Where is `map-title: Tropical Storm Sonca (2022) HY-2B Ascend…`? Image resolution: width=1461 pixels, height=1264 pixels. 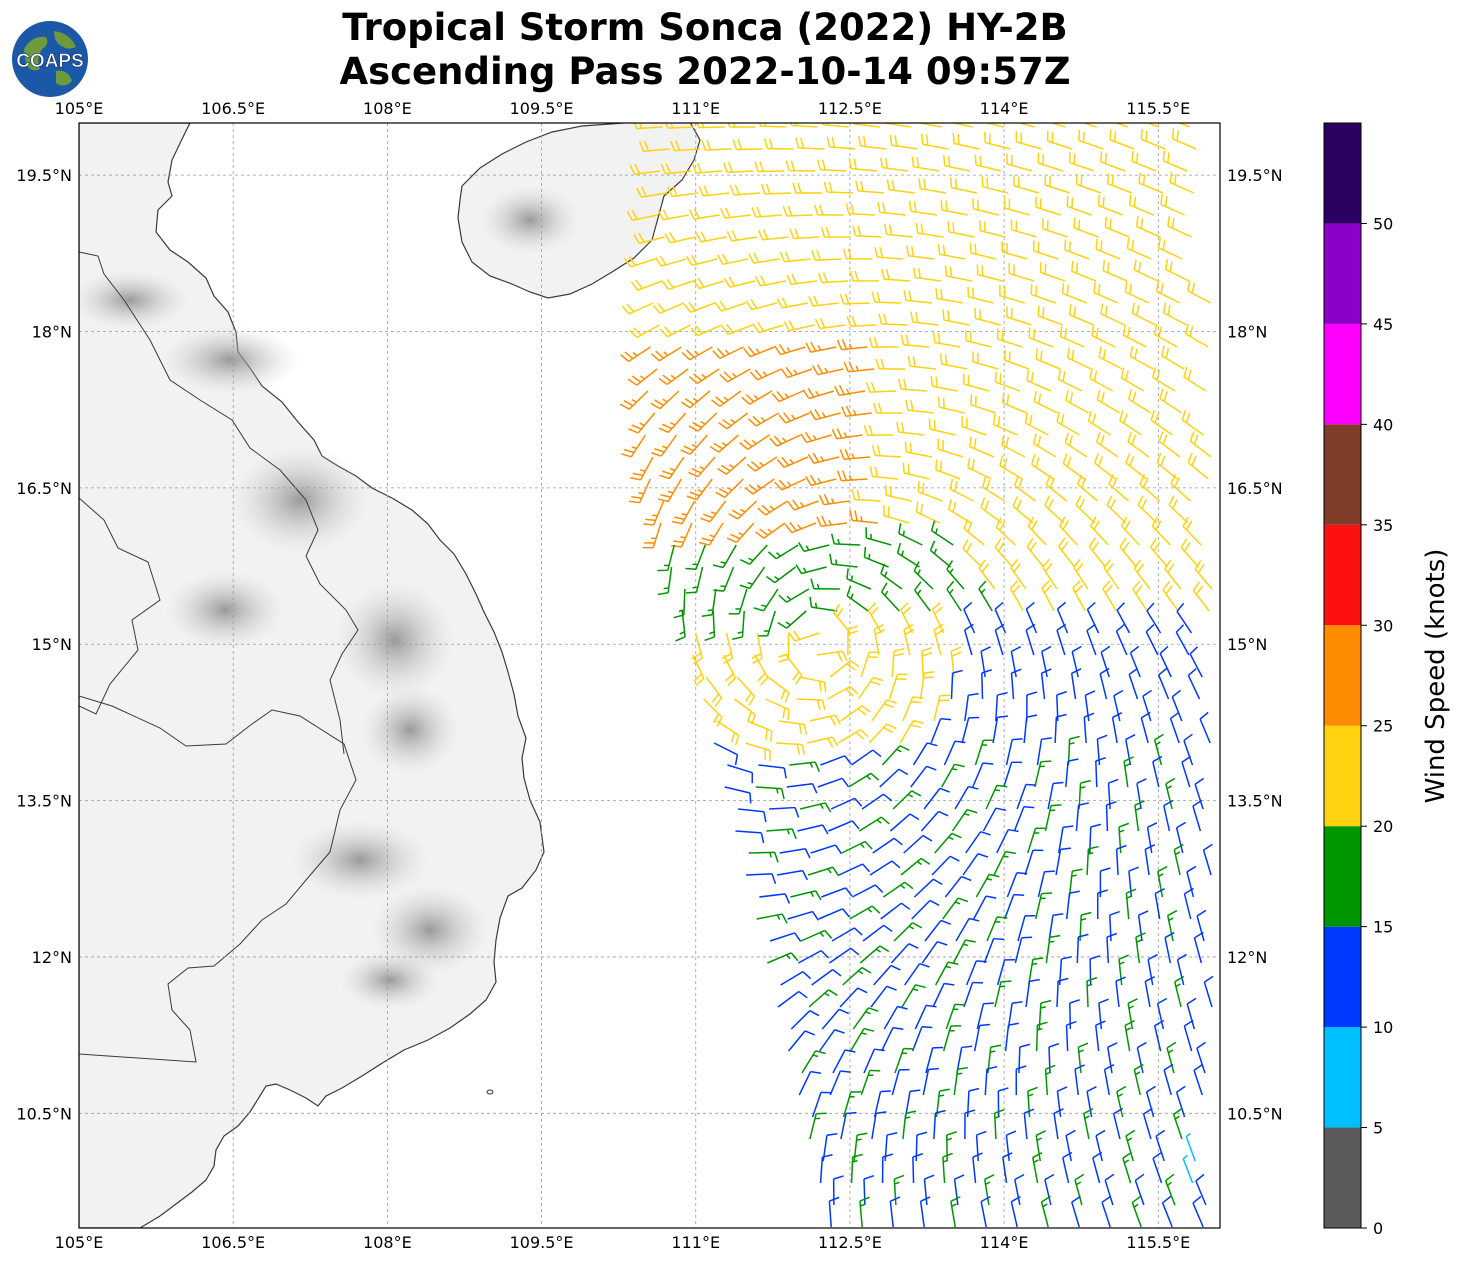
map-title: Tropical Storm Sonca (2022) HY-2B Ascend… is located at coordinates (705, 50).